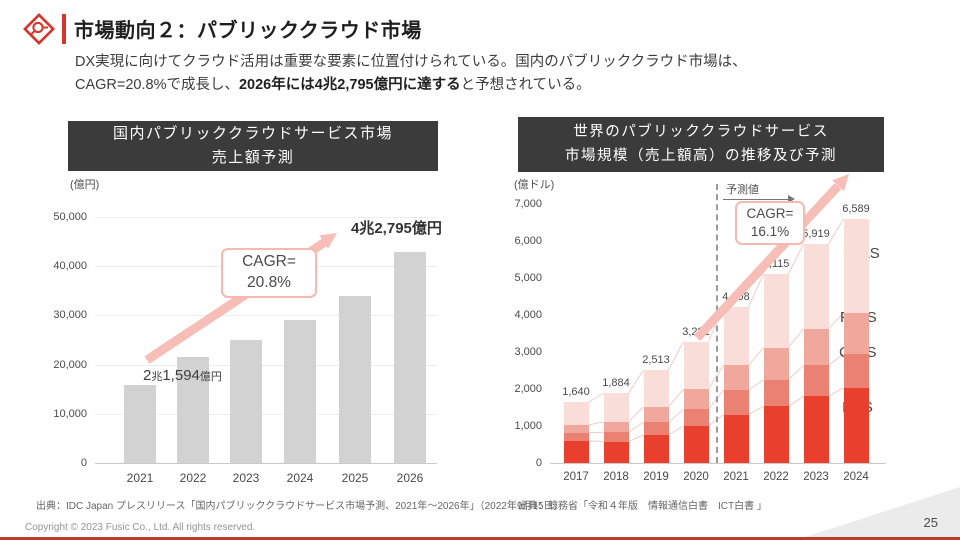 The width and height of the screenshot is (960, 540). What do you see at coordinates (616, 427) in the screenshot?
I see `segment-paas-2018` at bounding box center [616, 427].